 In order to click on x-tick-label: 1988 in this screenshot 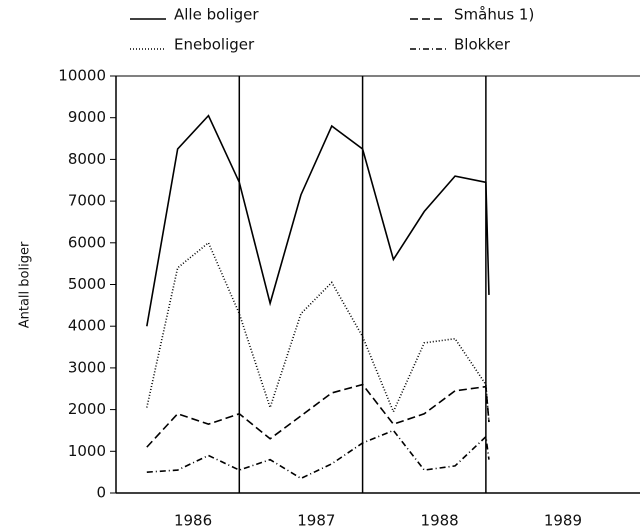, I will do `click(440, 521)`.